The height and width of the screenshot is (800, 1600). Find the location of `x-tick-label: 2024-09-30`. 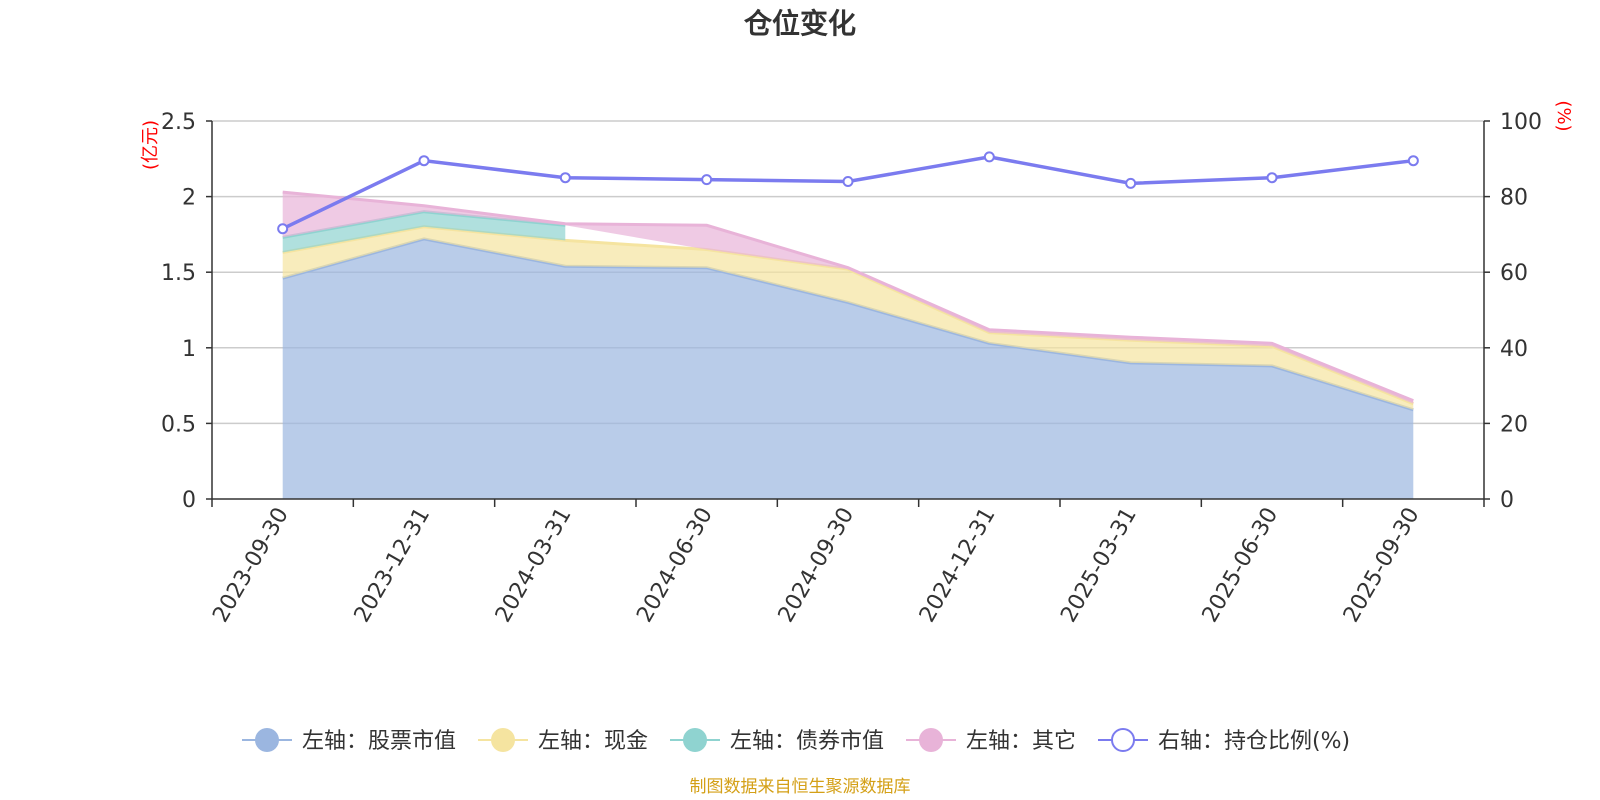

x-tick-label: 2024-09-30 is located at coordinates (817, 565).